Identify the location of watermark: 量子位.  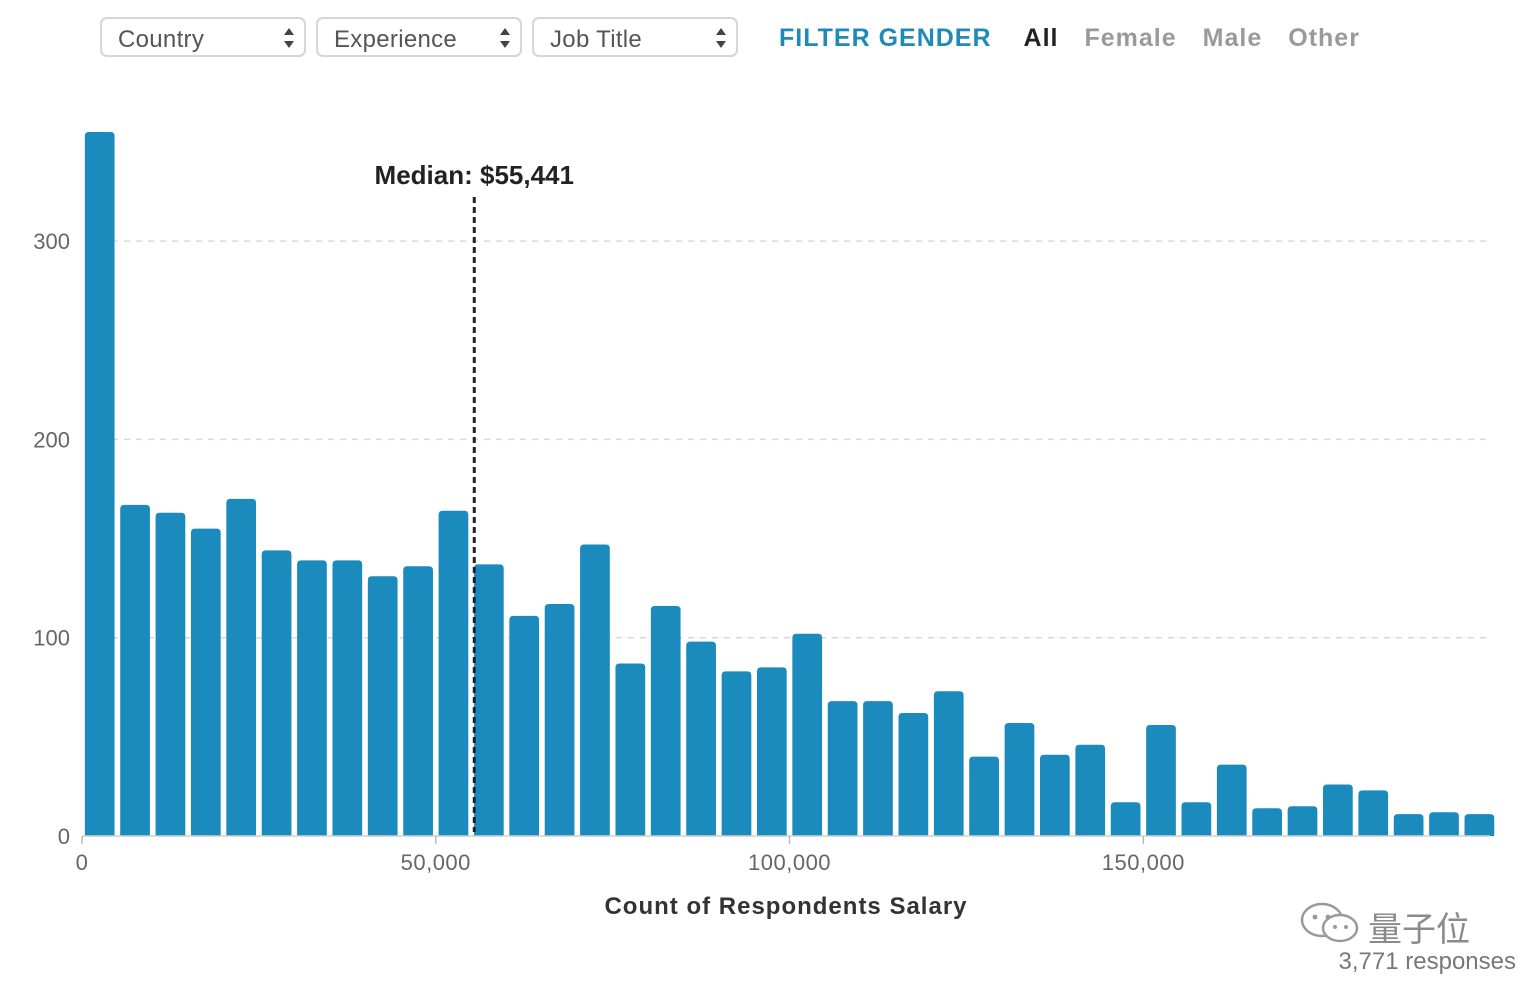
(1393, 924).